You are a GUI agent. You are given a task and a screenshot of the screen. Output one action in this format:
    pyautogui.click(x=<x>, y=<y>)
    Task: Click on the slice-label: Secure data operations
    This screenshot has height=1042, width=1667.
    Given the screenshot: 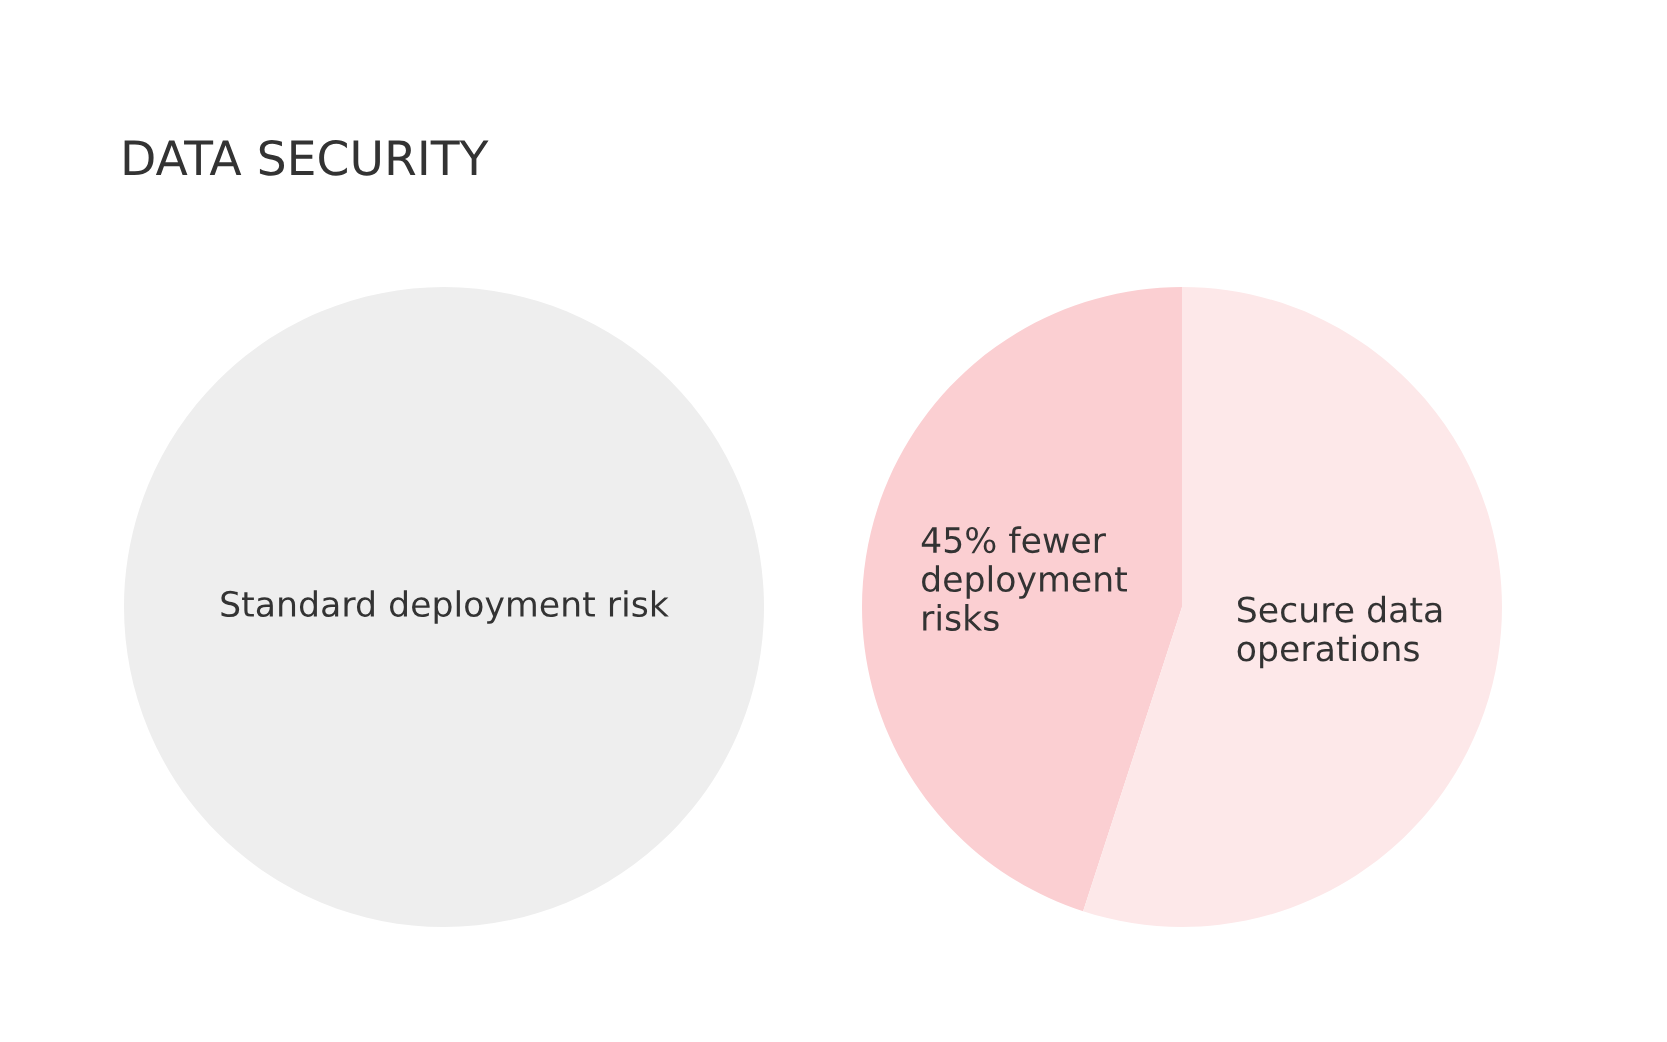 What is the action you would take?
    pyautogui.click(x=1339, y=632)
    